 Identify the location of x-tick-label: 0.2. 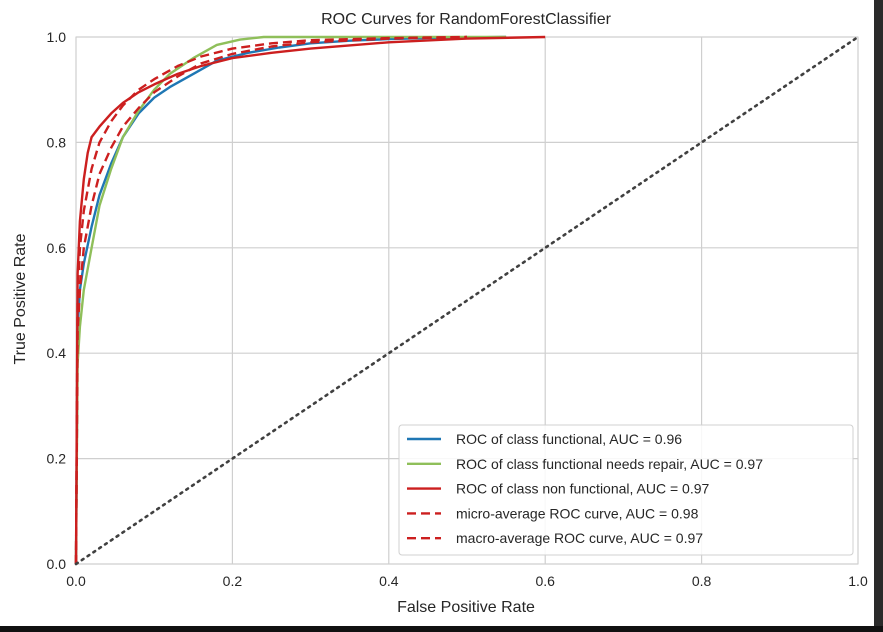
(233, 581).